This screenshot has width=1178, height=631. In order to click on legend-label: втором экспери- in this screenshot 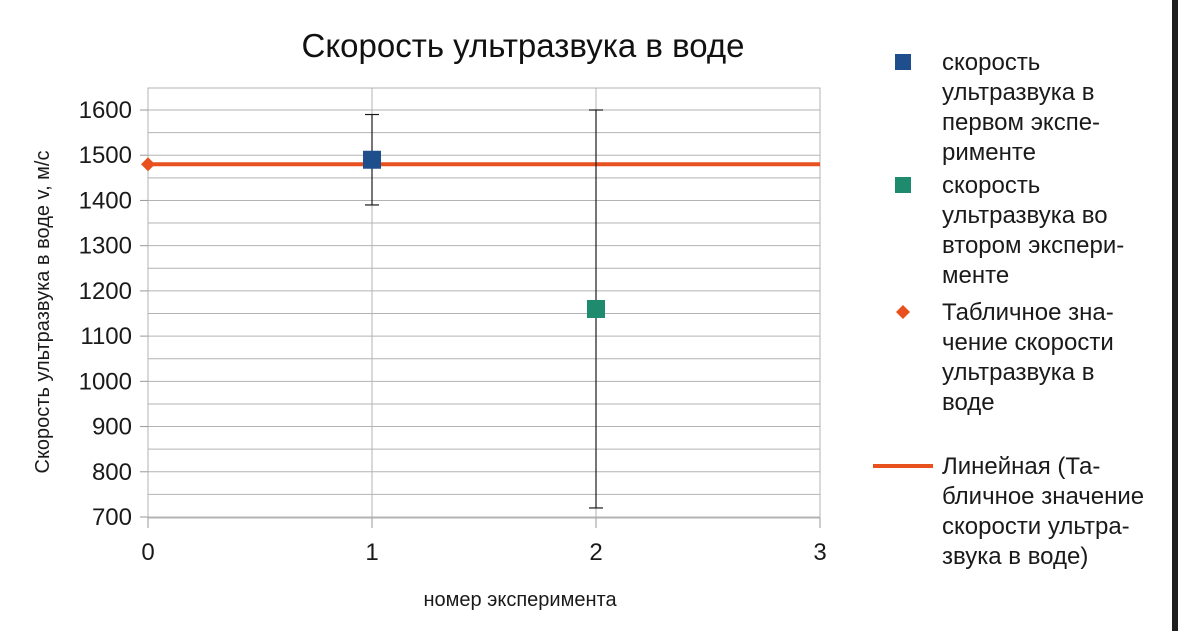, I will do `click(1033, 245)`.